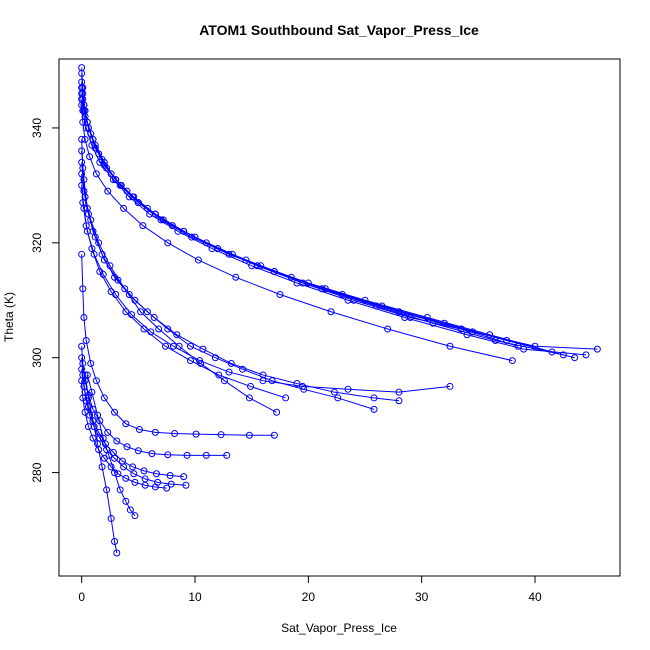  Describe the element at coordinates (37, 472) in the screenshot. I see `y-tick-label: 280` at that location.